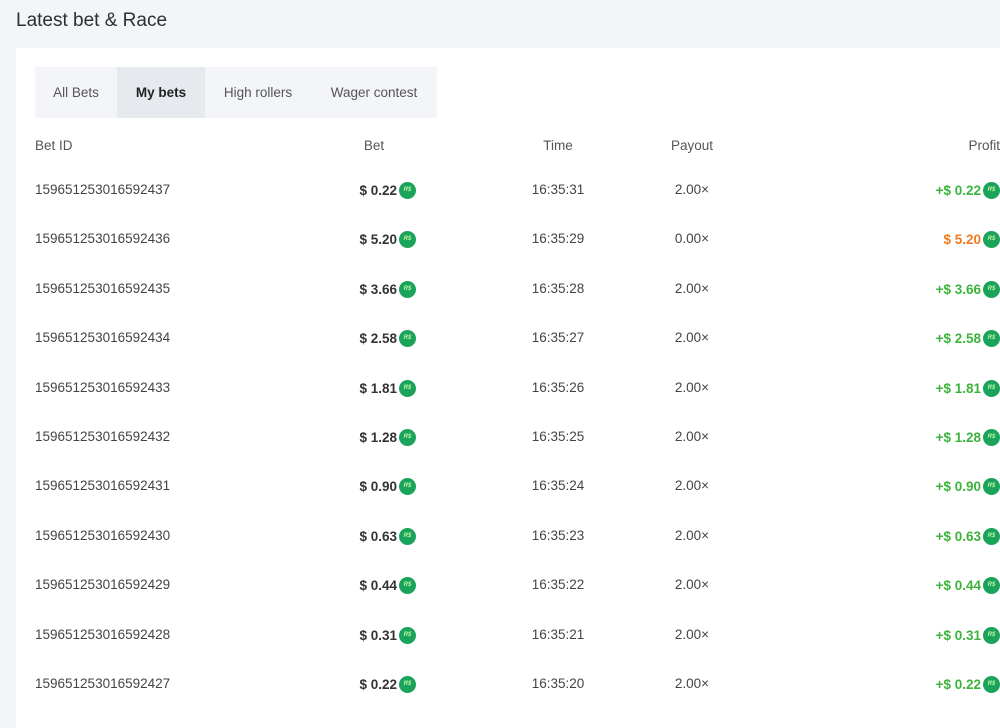  Describe the element at coordinates (958, 487) in the screenshot. I see `bet-profit-value: +$ 0.90` at that location.